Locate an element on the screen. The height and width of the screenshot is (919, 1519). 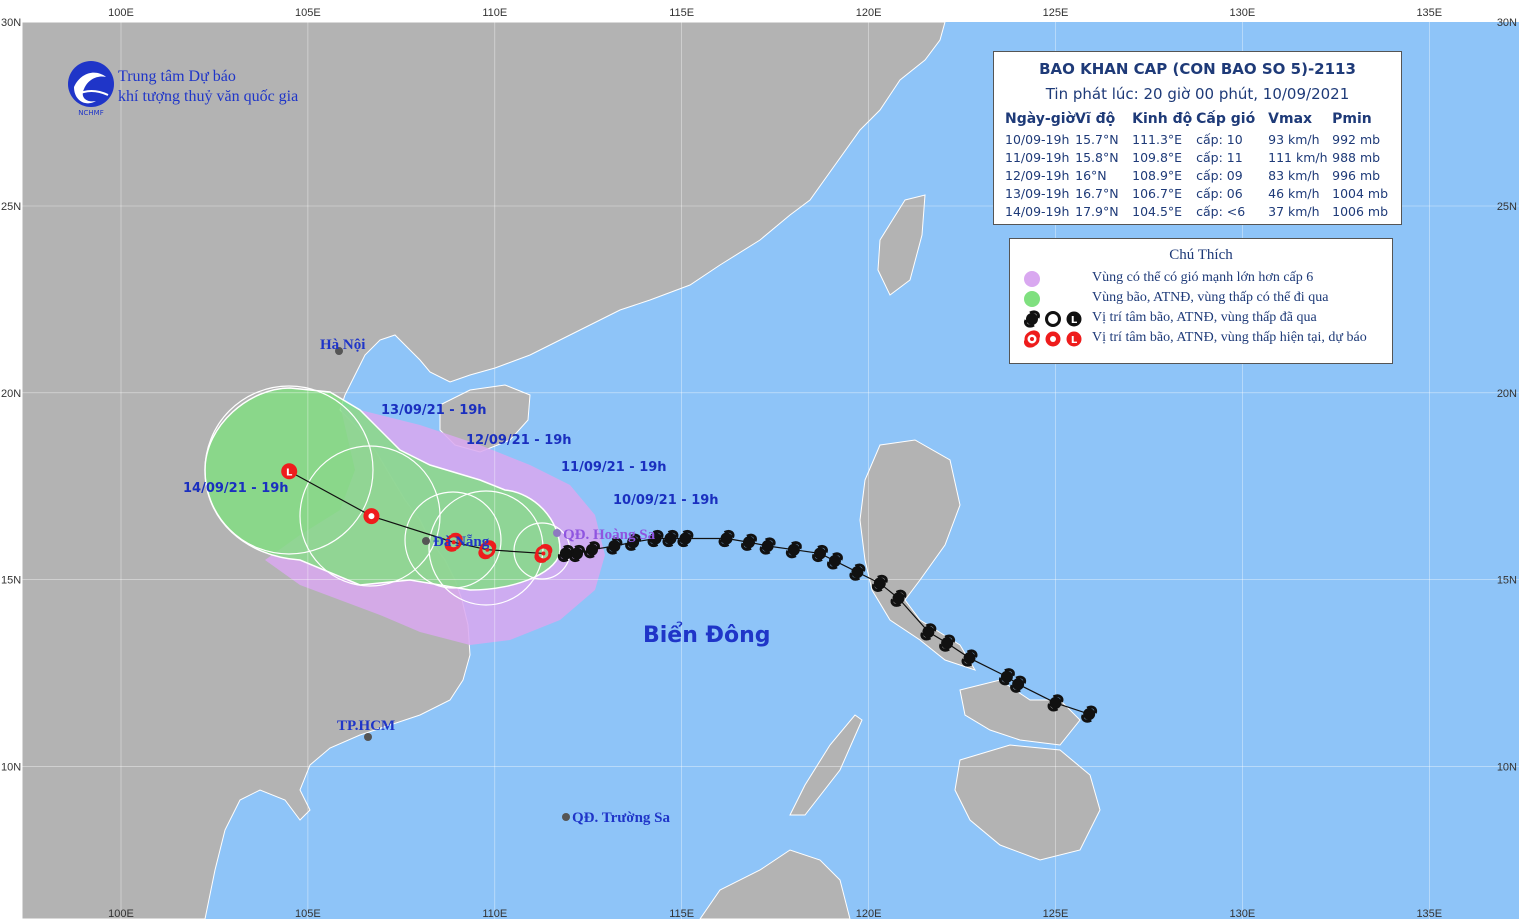
place-truongsa: QĐ. Trường Sa is located at coordinates (621, 818).